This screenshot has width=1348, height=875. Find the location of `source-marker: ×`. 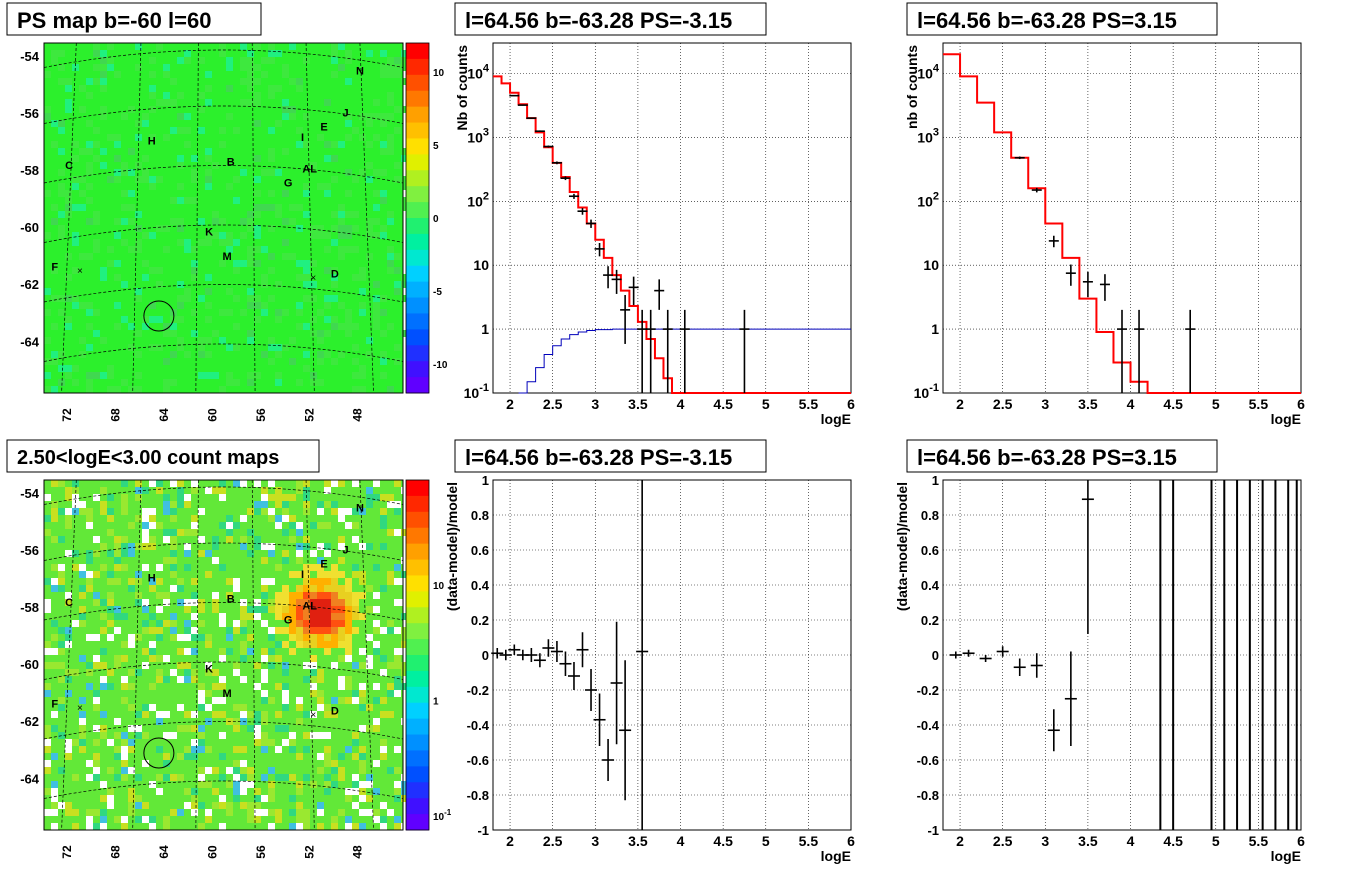

source-marker: × is located at coordinates (80, 708).